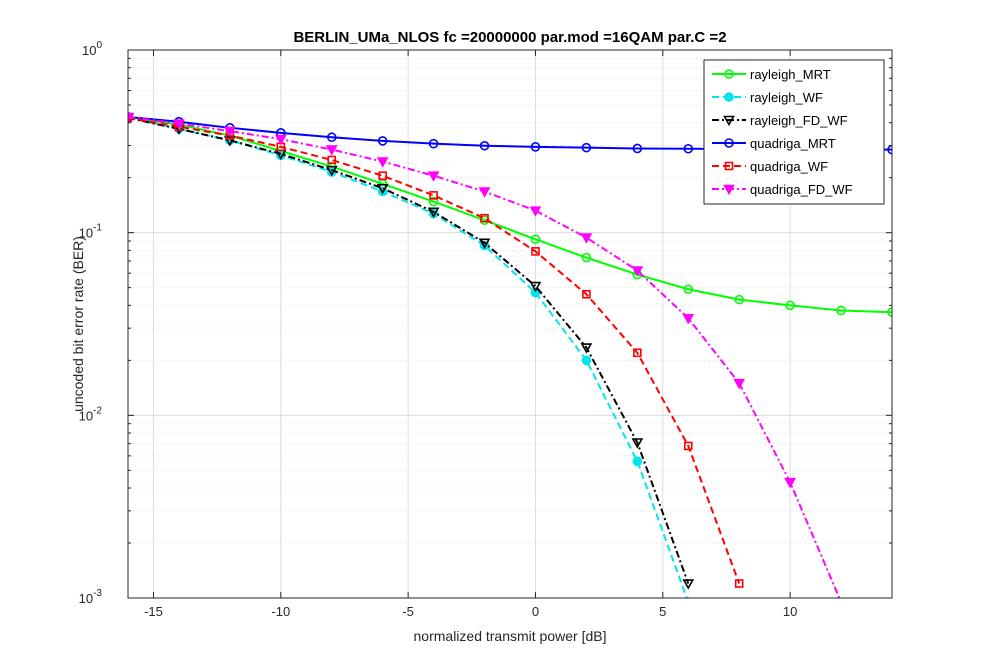  Describe the element at coordinates (280, 611) in the screenshot. I see `x-tick-label: -10` at that location.